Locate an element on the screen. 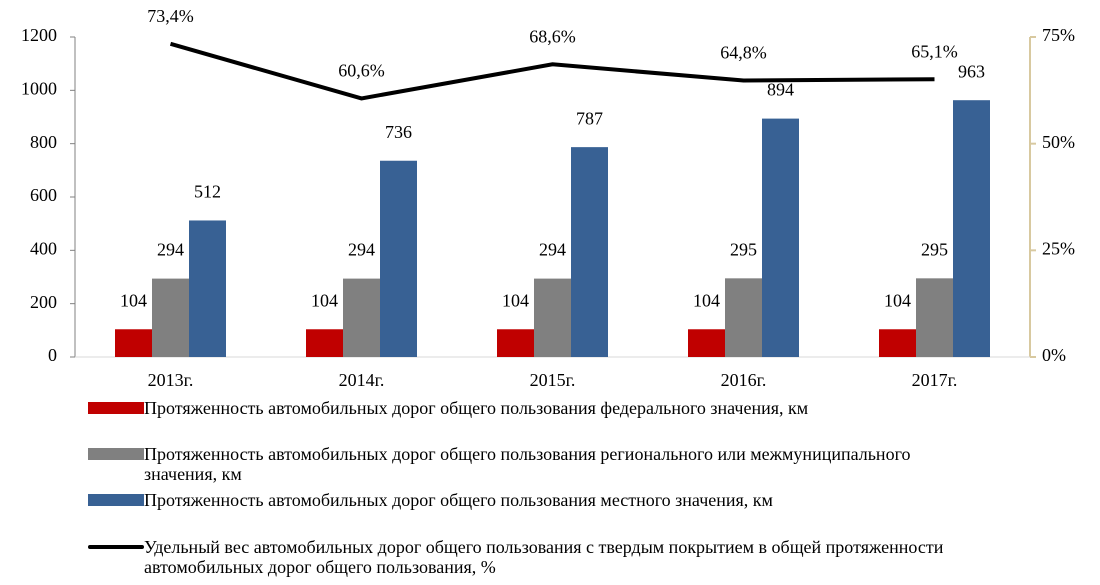 Image resolution: width=1100 pixels, height=585 pixels. line-value-label: 73,4% is located at coordinates (170, 16).